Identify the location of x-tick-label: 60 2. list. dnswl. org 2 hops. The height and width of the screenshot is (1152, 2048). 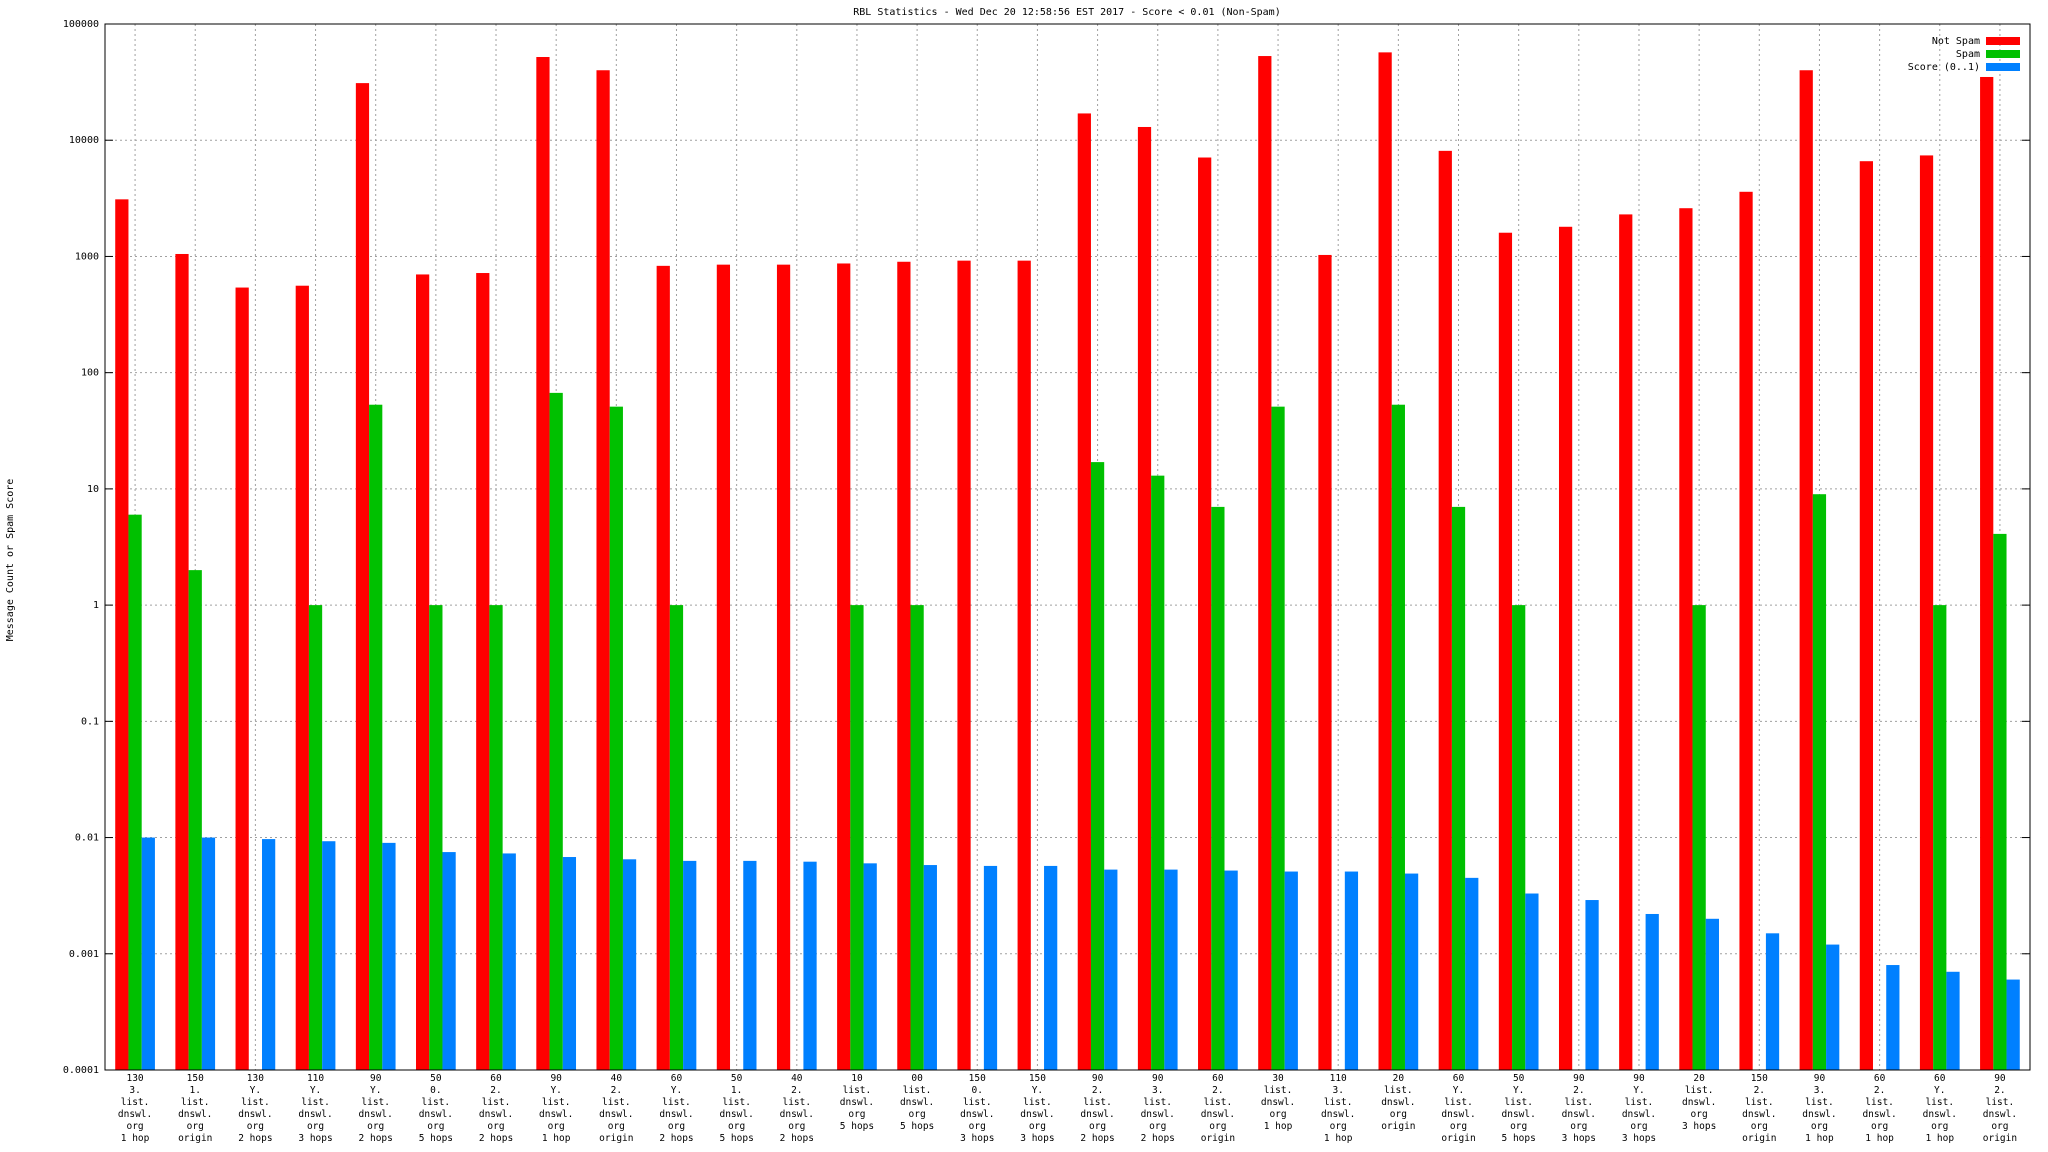
(496, 1108).